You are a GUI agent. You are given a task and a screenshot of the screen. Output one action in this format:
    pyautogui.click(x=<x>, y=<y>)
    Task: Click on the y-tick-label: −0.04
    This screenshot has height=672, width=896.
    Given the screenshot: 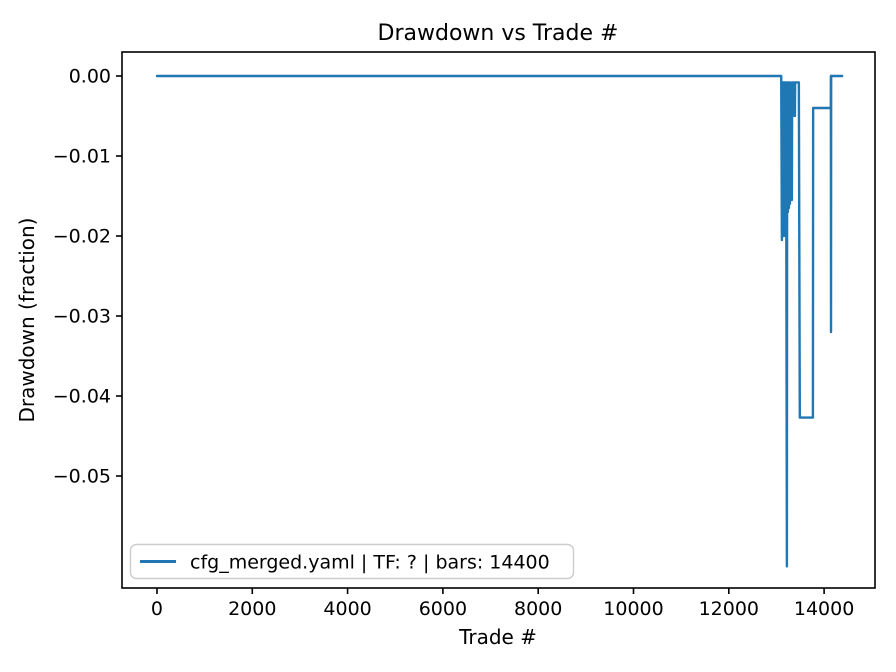 What is the action you would take?
    pyautogui.click(x=82, y=397)
    